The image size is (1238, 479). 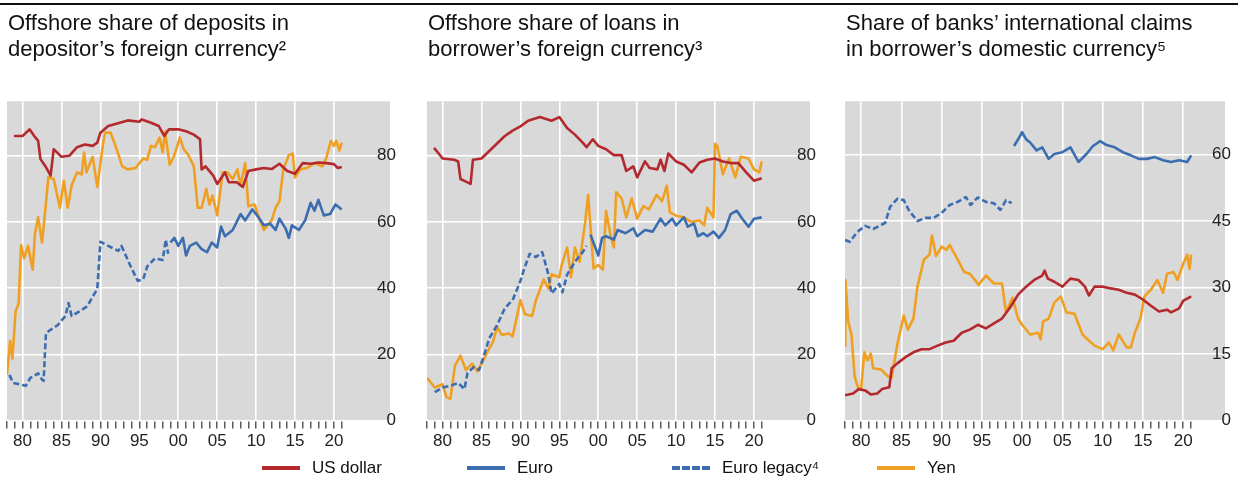 I want to click on chart-title: Offshore share of loans in borrower’s foreign currency³, so click(x=566, y=36).